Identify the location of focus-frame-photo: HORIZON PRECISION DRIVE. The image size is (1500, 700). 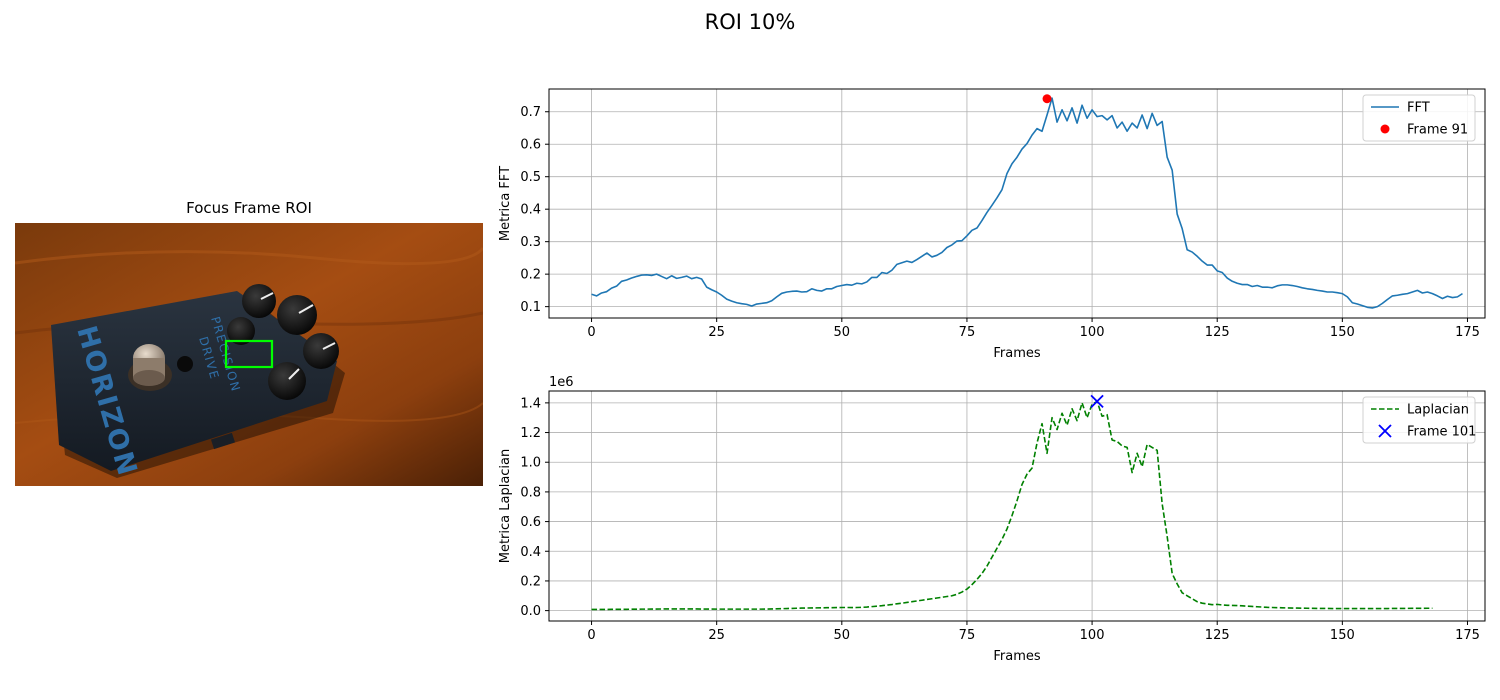
(249, 354).